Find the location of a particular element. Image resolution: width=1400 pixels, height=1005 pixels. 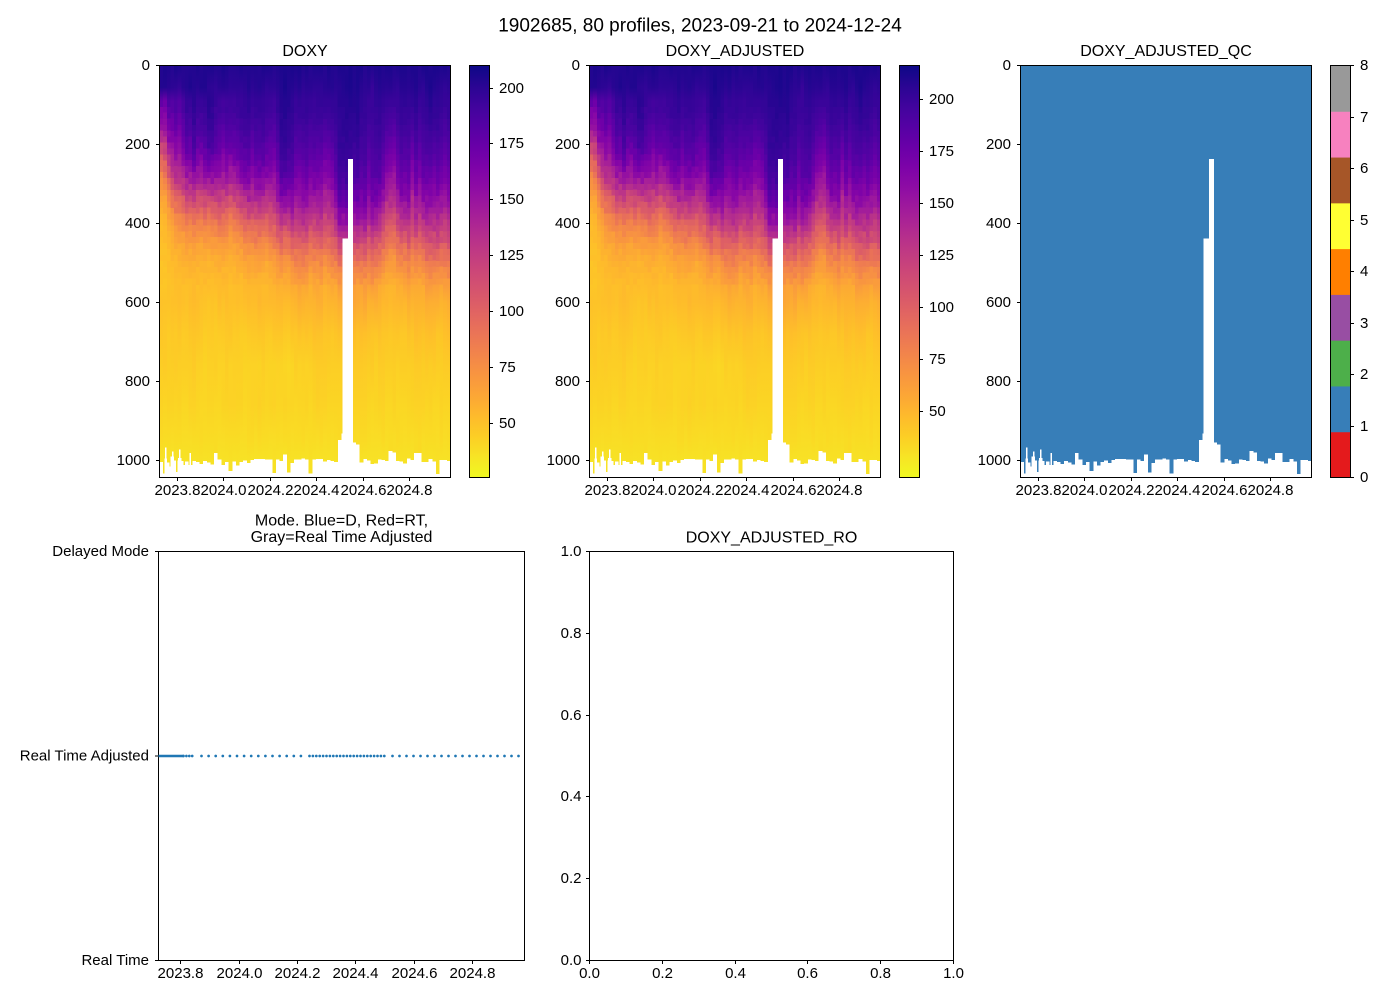

svg-text: DOXY is located at coordinates (305, 51).